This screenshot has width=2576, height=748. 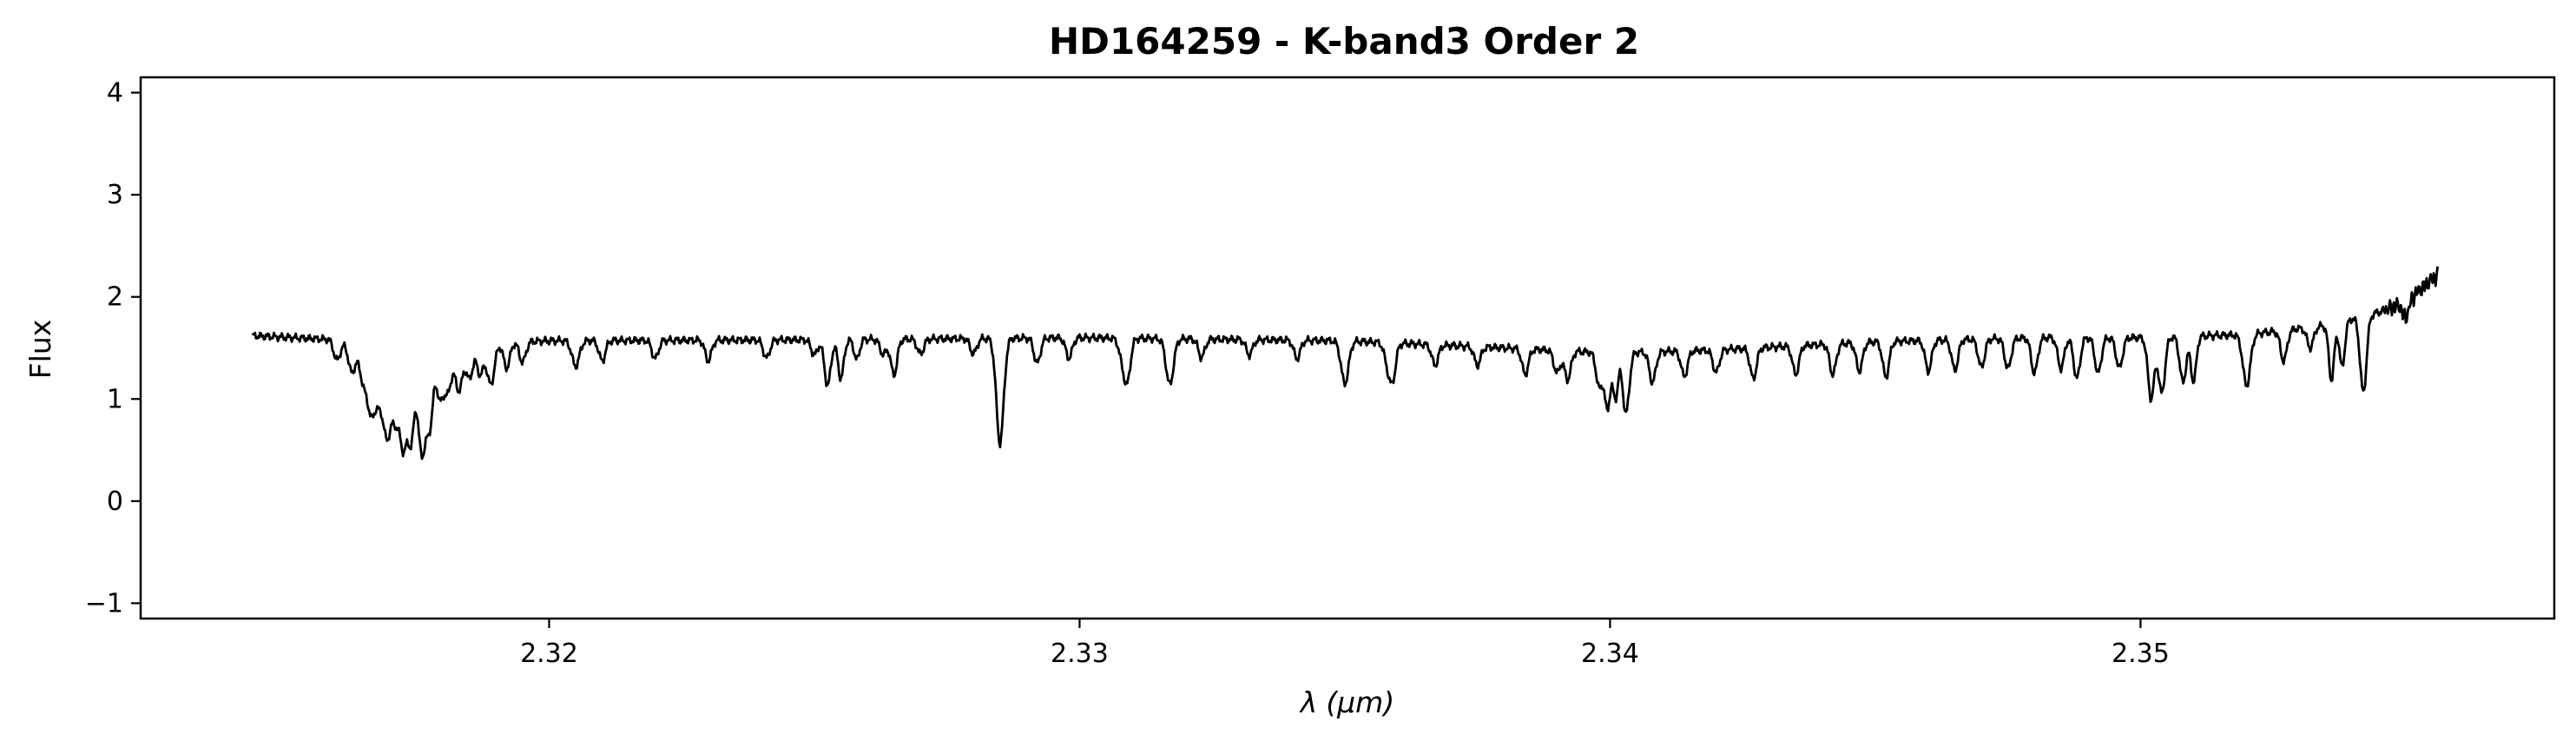 What do you see at coordinates (1345, 644) in the screenshot?
I see `x-axis: 2.32 2.33 2.34 2.35` at bounding box center [1345, 644].